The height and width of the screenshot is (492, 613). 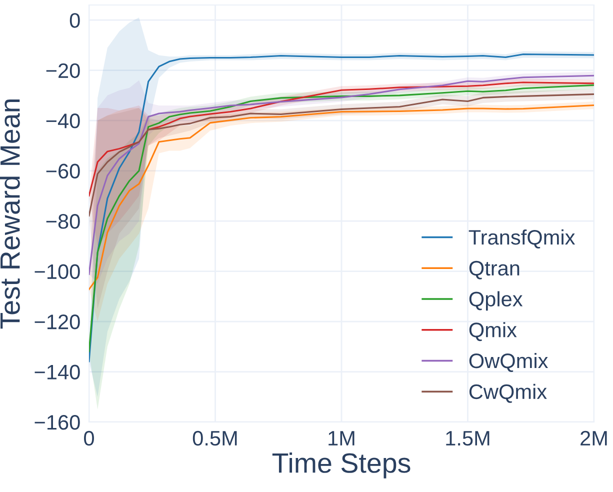 I want to click on x-tick-label: 1M, so click(x=341, y=438).